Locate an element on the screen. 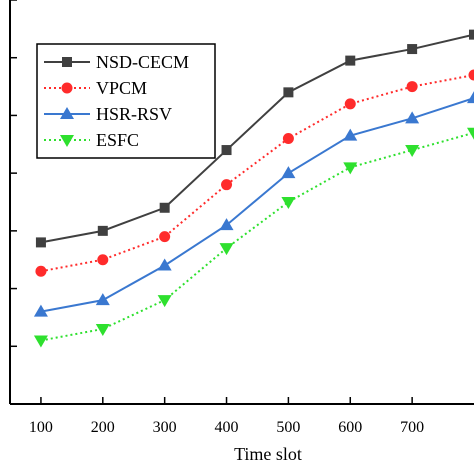 Image resolution: width=474 pixels, height=474 pixels. x-tick-label: 300 is located at coordinates (165, 427).